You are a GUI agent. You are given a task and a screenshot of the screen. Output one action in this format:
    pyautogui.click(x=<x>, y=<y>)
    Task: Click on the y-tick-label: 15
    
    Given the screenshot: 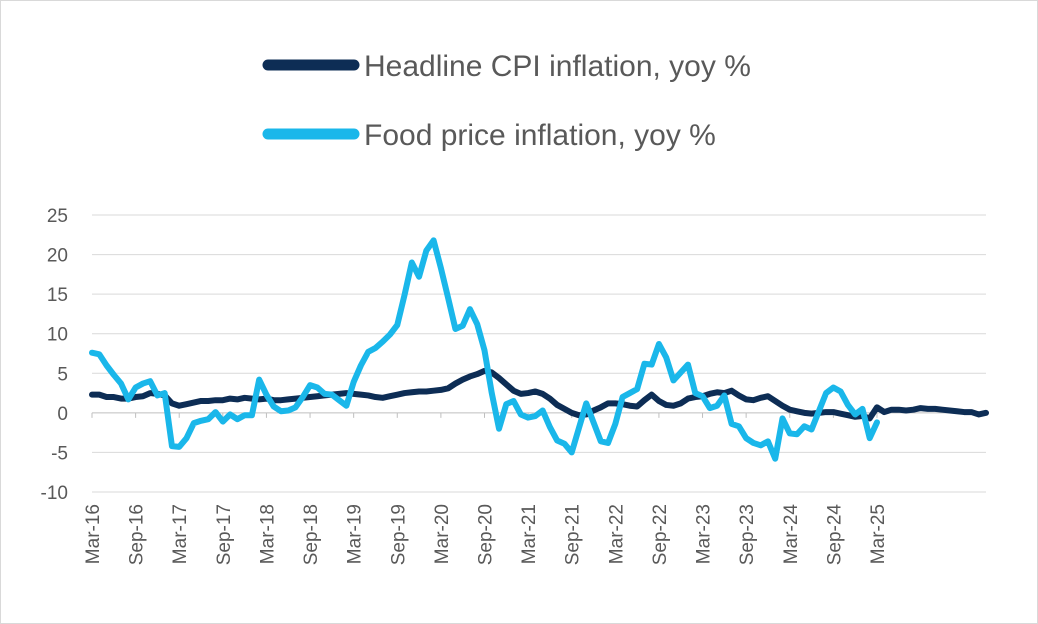 What is the action you would take?
    pyautogui.click(x=57, y=295)
    